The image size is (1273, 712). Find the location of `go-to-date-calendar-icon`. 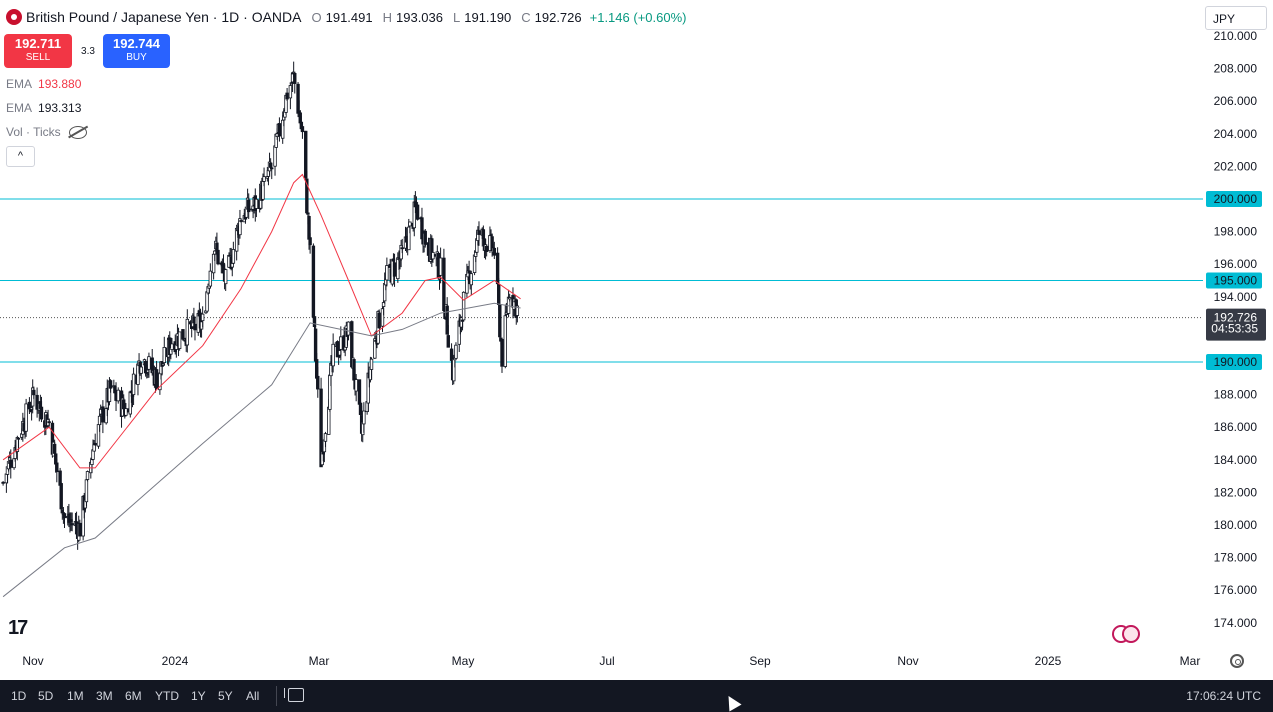

go-to-date-calendar-icon is located at coordinates (294, 695).